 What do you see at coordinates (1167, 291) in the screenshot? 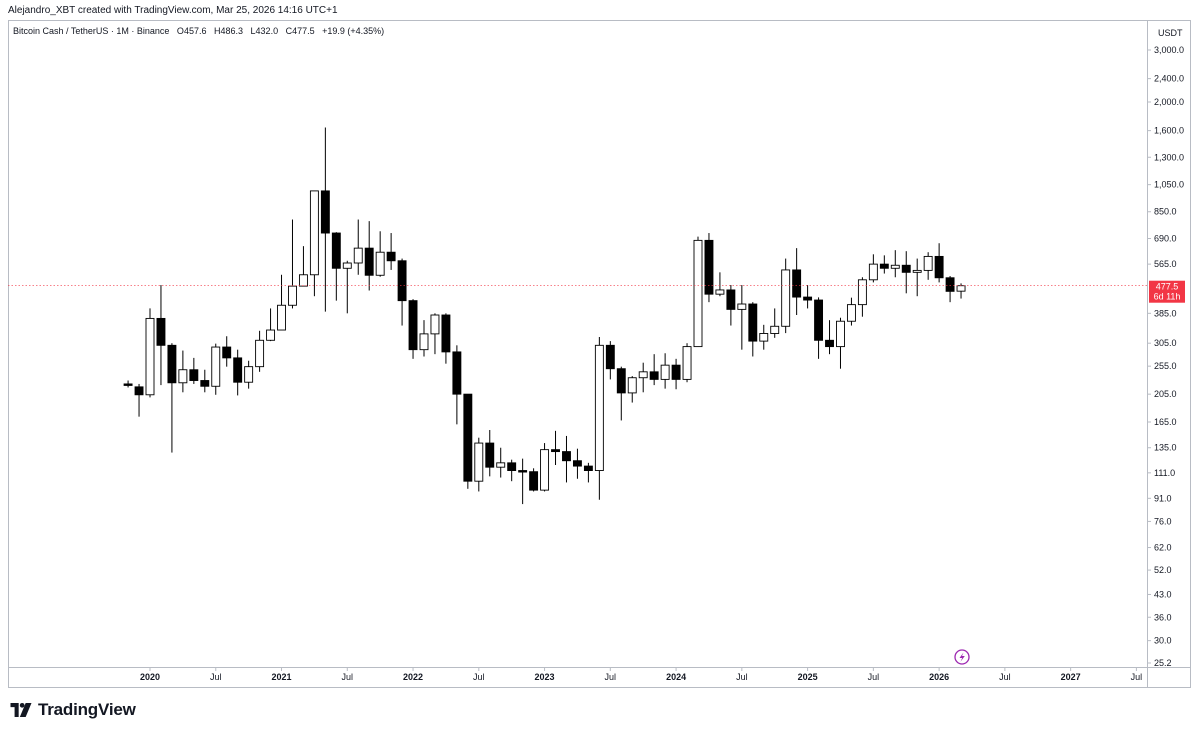
I see `price-tag-background` at bounding box center [1167, 291].